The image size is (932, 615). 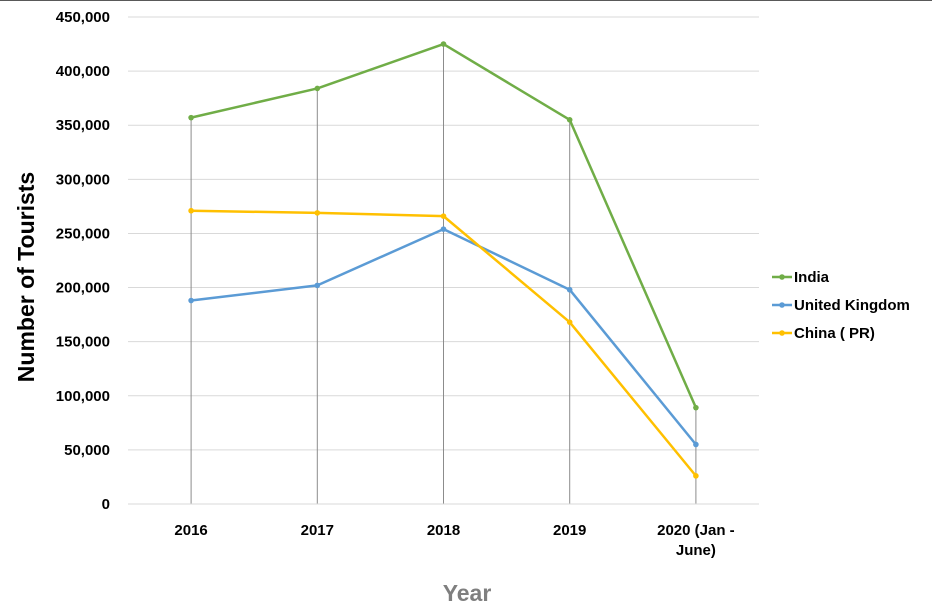 I want to click on legend: India United Kingdom China ( PR), so click(x=841, y=305).